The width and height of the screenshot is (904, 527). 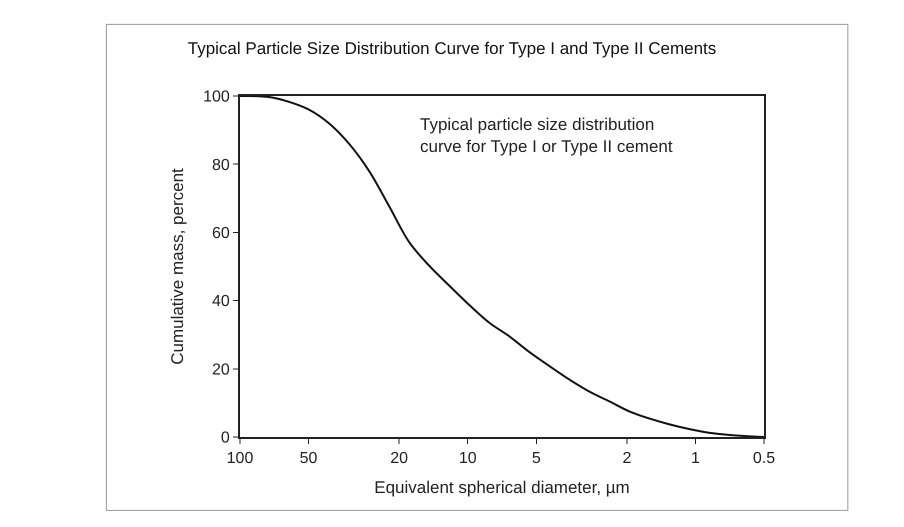 What do you see at coordinates (216, 97) in the screenshot?
I see `y-tick-label: 100` at bounding box center [216, 97].